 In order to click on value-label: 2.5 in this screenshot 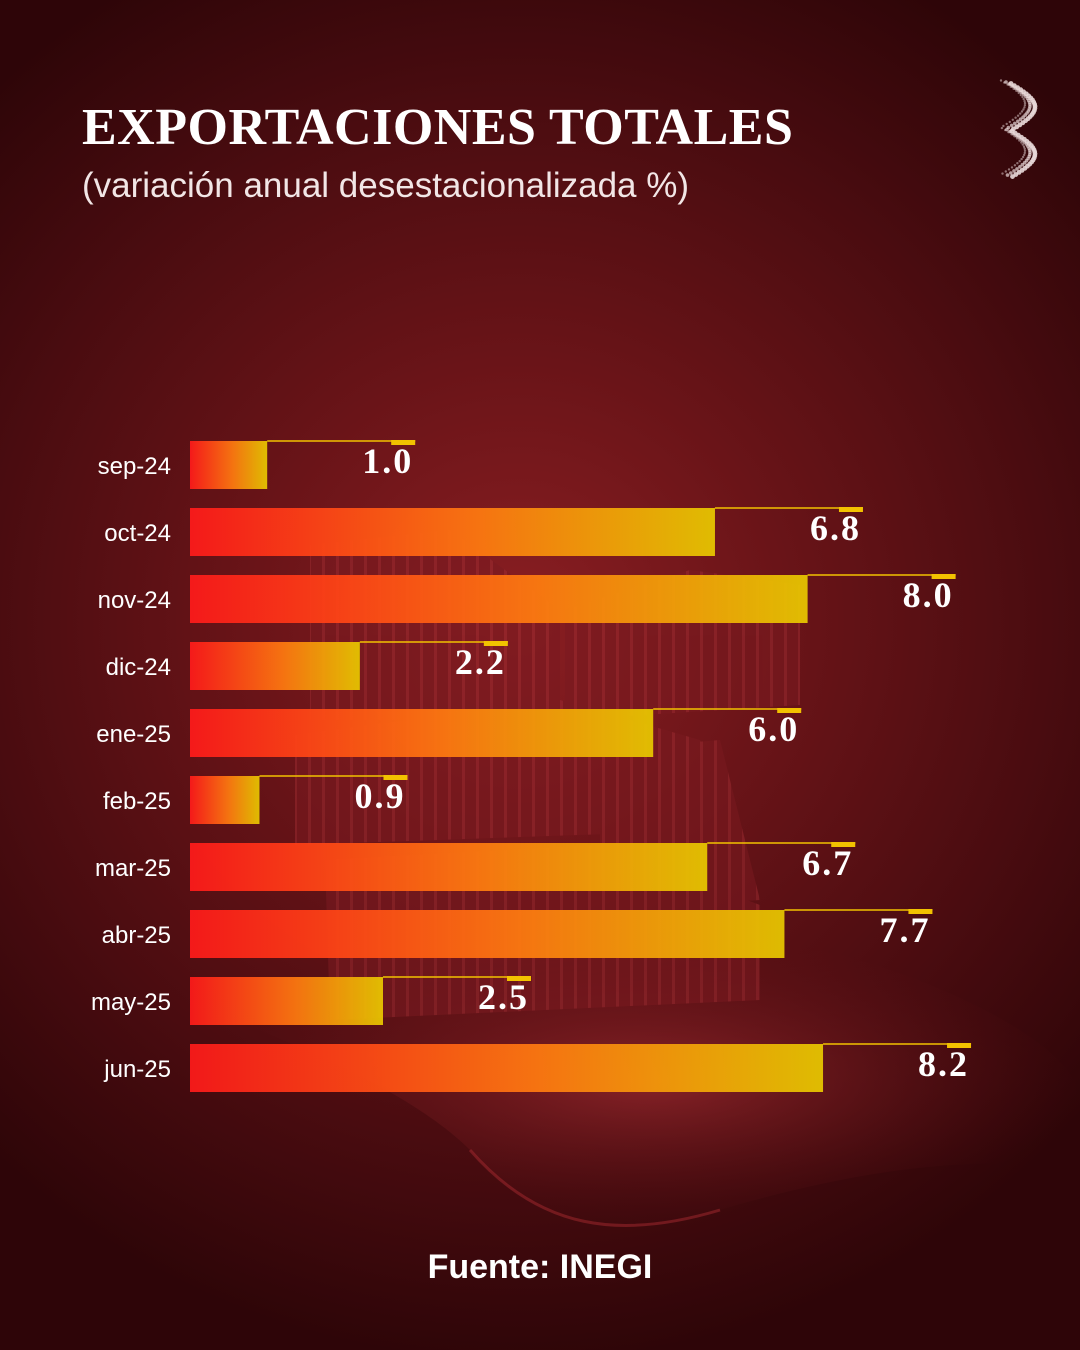, I will do `click(503, 997)`.